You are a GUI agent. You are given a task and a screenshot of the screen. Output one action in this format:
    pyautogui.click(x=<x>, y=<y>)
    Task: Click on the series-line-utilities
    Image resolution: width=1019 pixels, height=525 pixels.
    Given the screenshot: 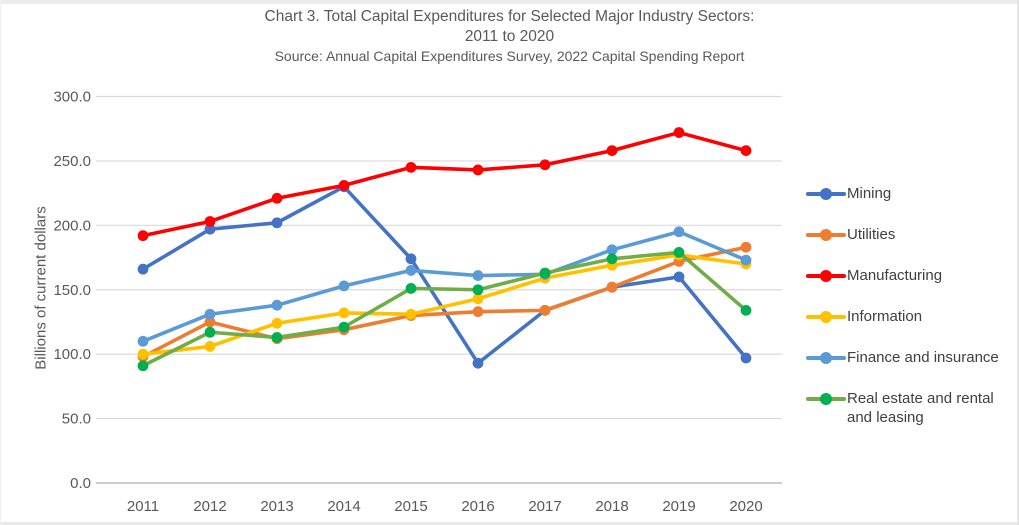 What is the action you would take?
    pyautogui.click(x=444, y=302)
    